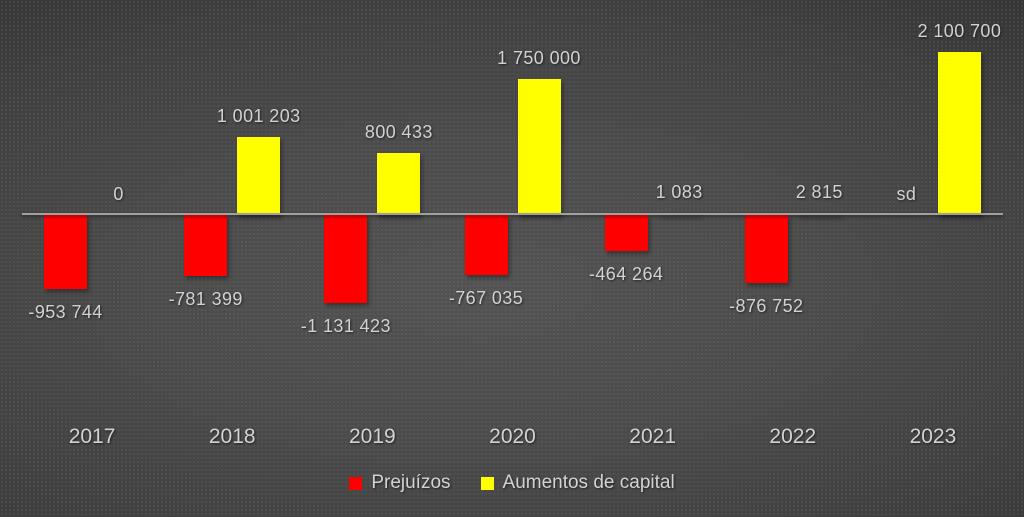 This screenshot has height=517, width=1024. What do you see at coordinates (539, 58) in the screenshot?
I see `data-label-aumentos-2020: 1 750 000` at bounding box center [539, 58].